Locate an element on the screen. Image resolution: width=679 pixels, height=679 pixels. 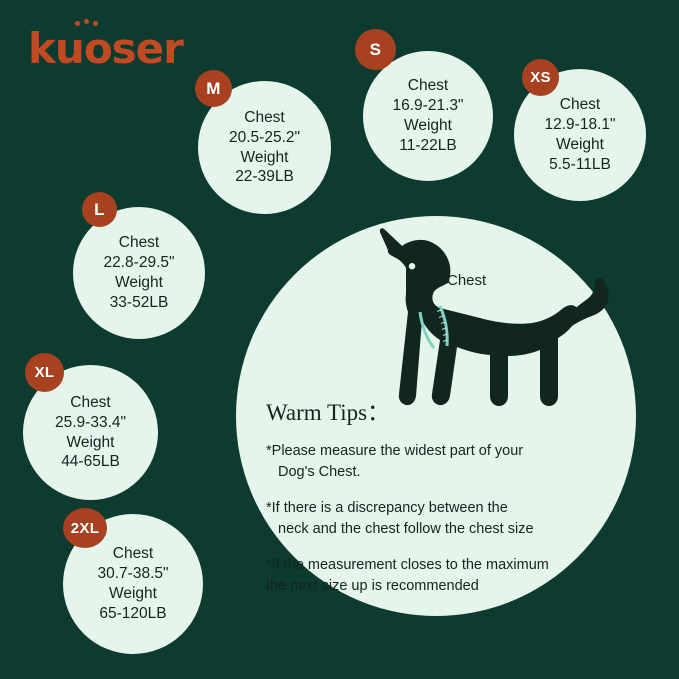
size-l-chest-value: 22.8-29.5" is located at coordinates (139, 263).